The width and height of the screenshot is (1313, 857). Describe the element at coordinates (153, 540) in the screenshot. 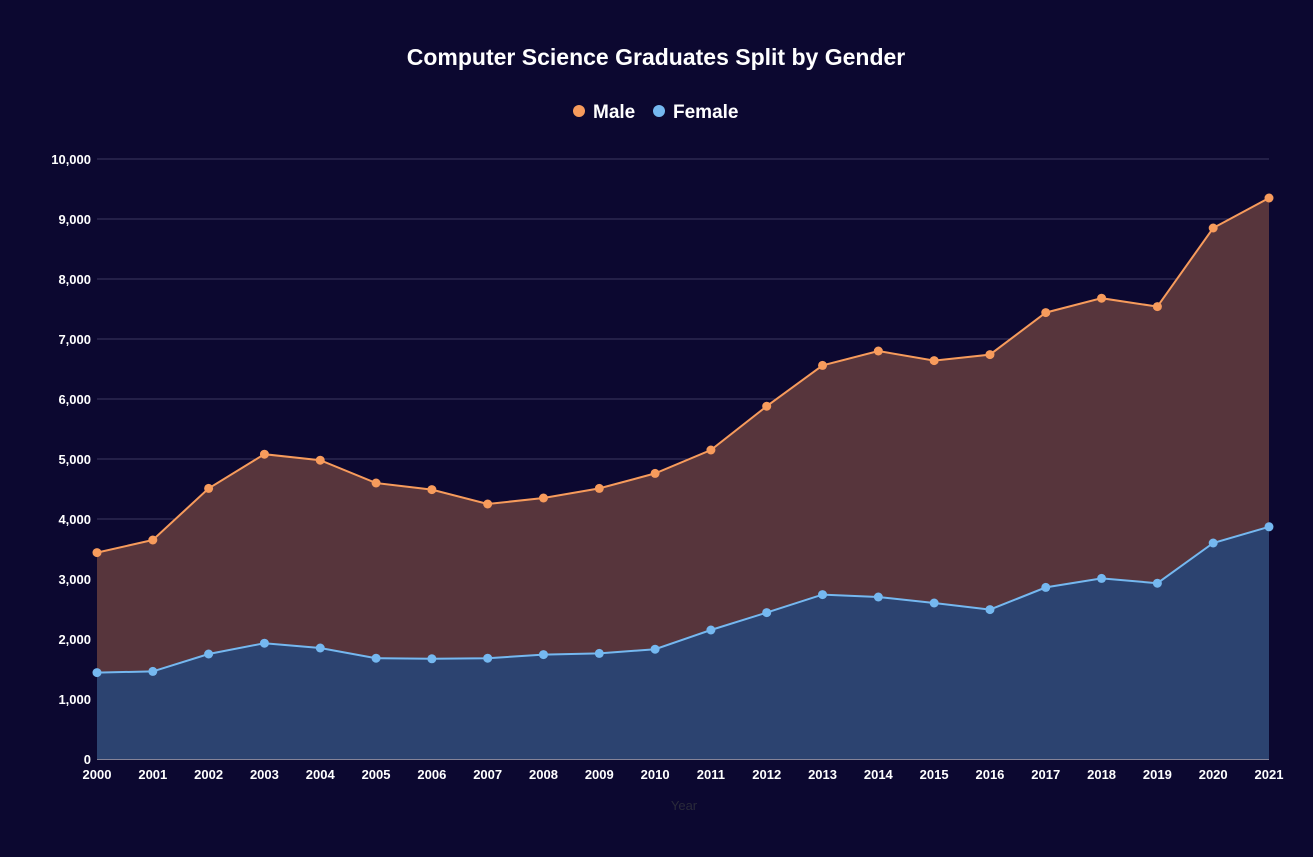

I see `point-male-2001` at that location.